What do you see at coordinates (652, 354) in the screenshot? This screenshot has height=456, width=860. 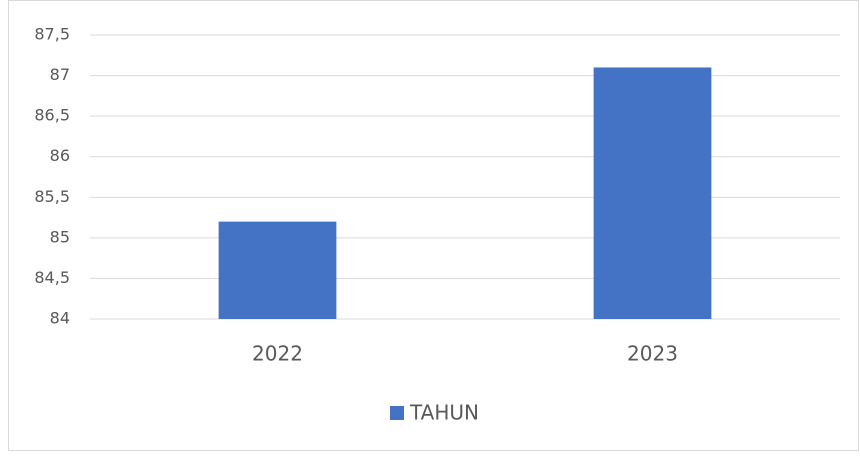 I see `x-tick-label: 2023` at bounding box center [652, 354].